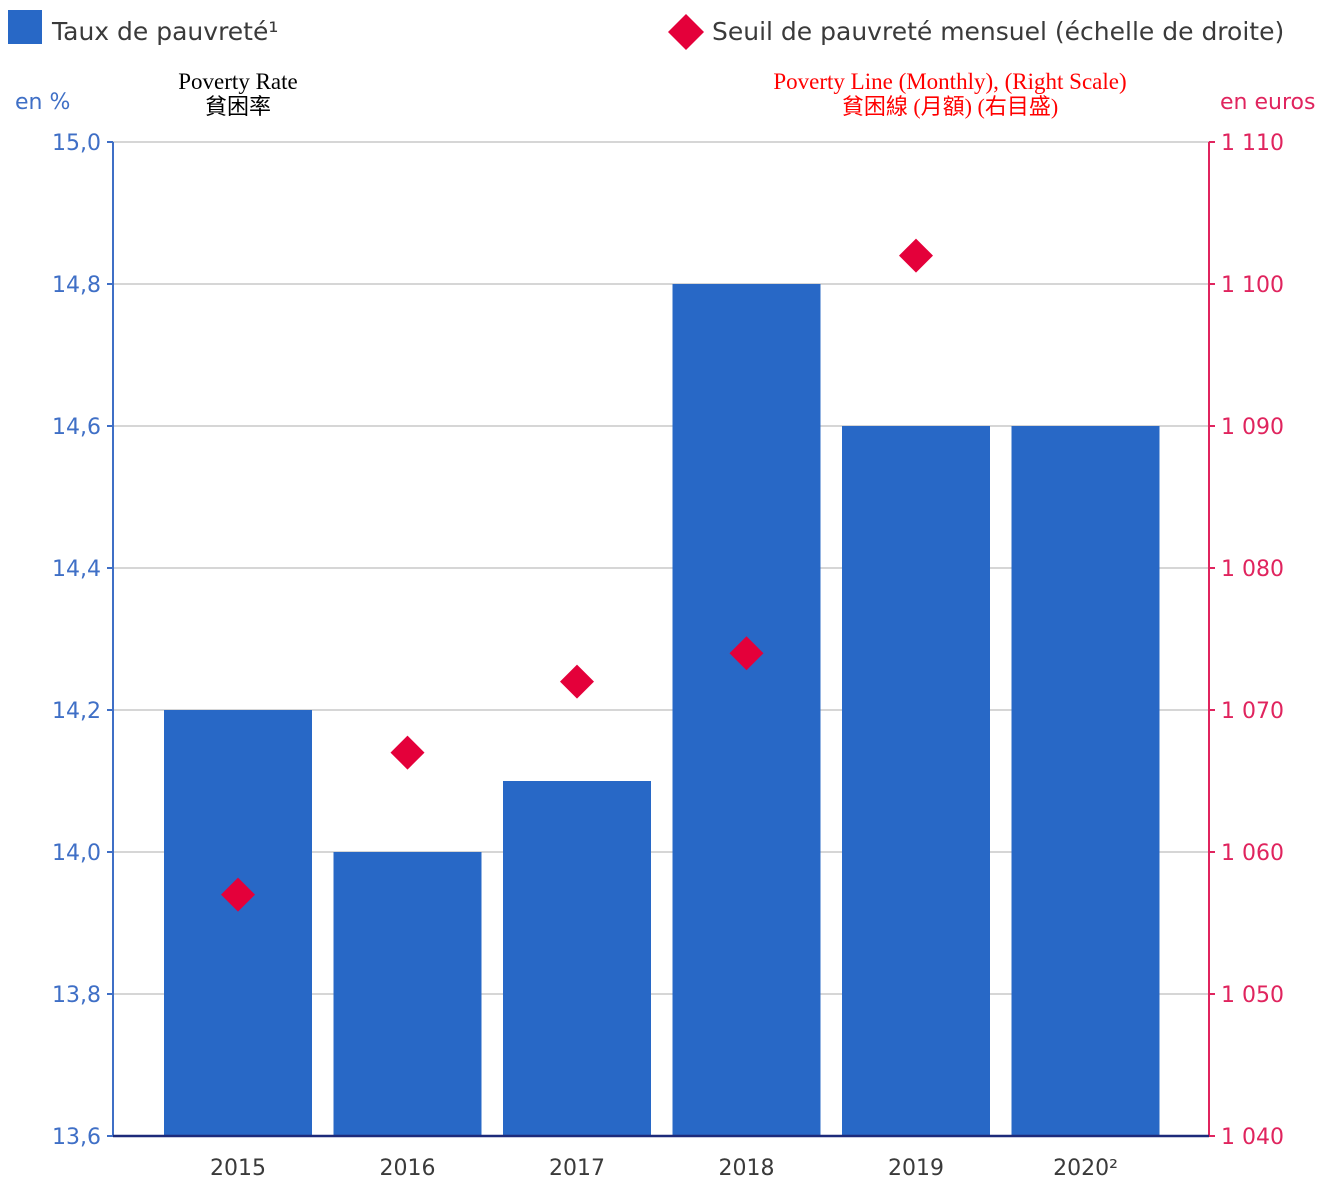 The width and height of the screenshot is (1337, 1182). Describe the element at coordinates (76, 569) in the screenshot. I see `left-tick-label: 14,4` at that location.